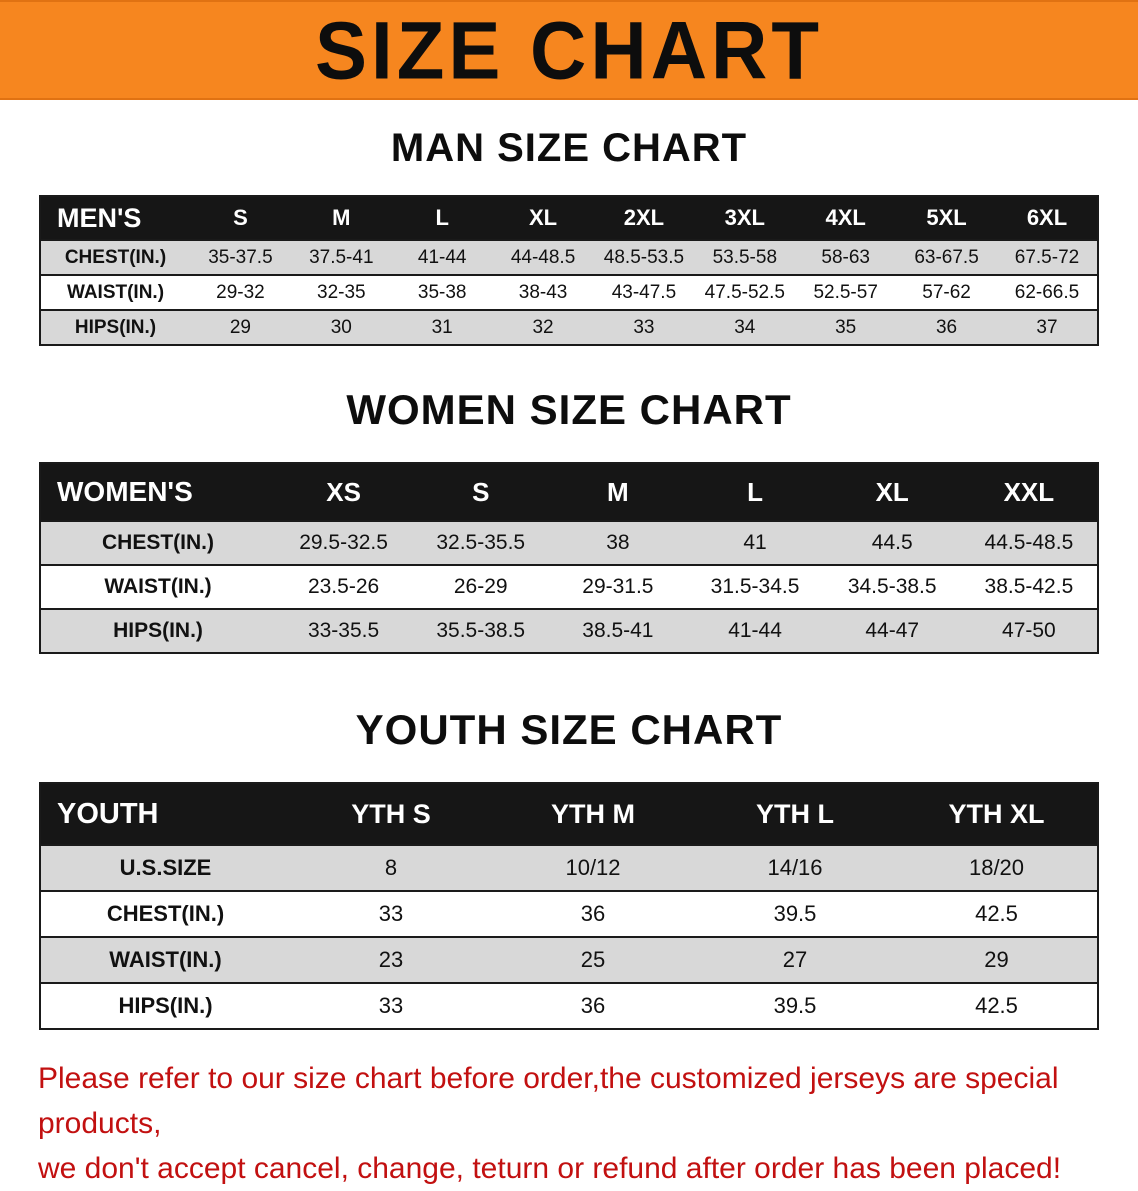 The height and width of the screenshot is (1191, 1138). Describe the element at coordinates (593, 867) in the screenshot. I see `size-value-cell: 10/12` at that location.